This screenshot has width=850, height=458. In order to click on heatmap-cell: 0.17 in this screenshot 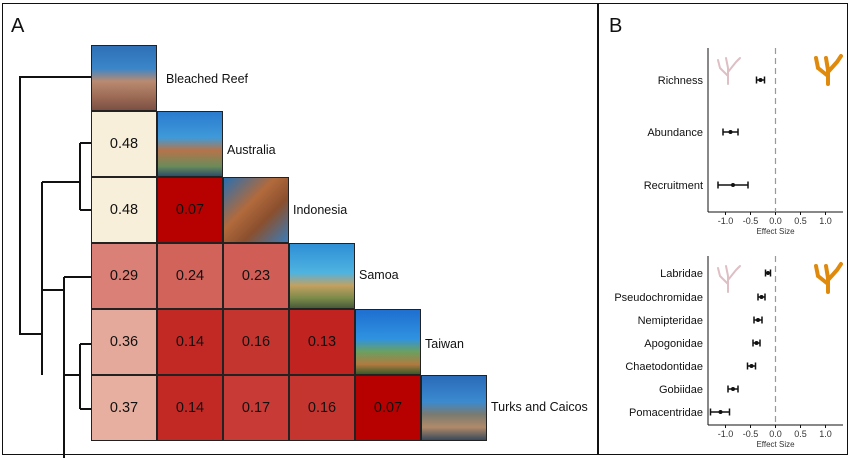, I will do `click(256, 408)`.